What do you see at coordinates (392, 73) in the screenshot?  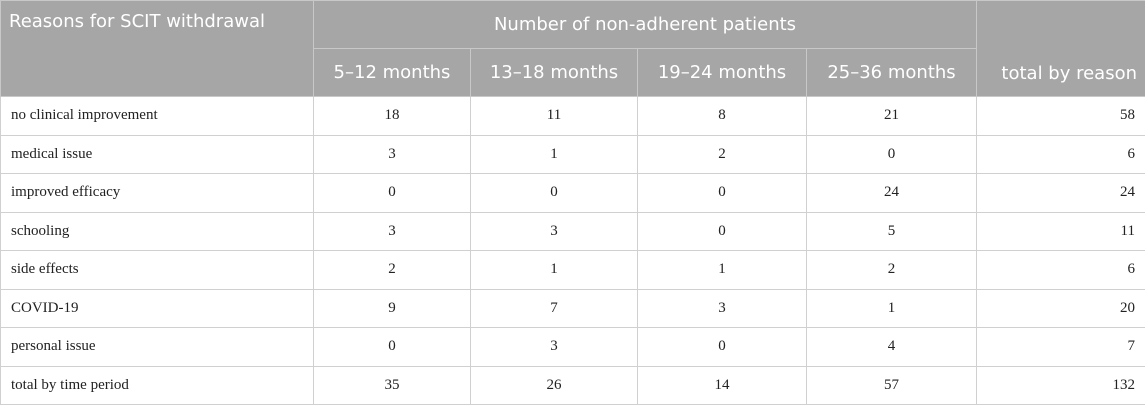 I see `column-header: 5–12 months` at bounding box center [392, 73].